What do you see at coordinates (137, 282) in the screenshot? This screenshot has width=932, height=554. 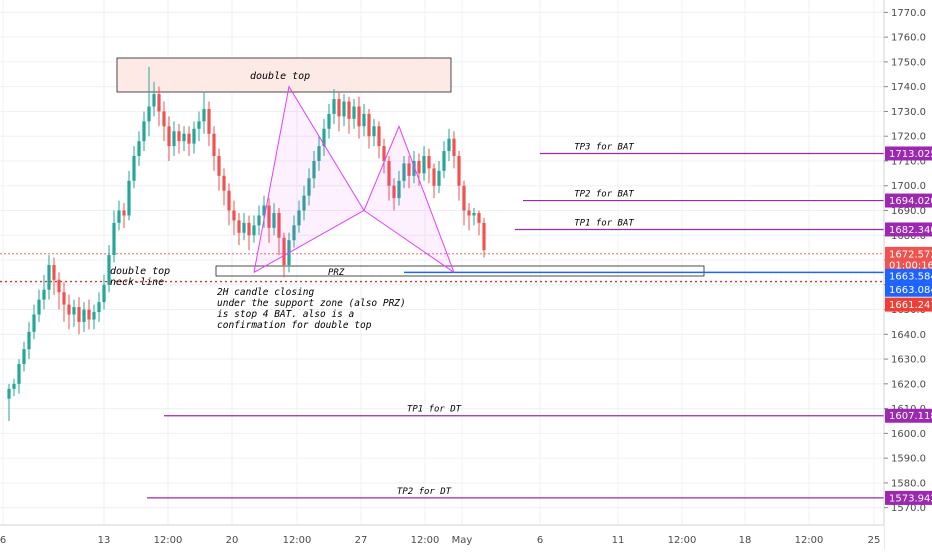 I see `neckline-label-2: neck-line` at bounding box center [137, 282].